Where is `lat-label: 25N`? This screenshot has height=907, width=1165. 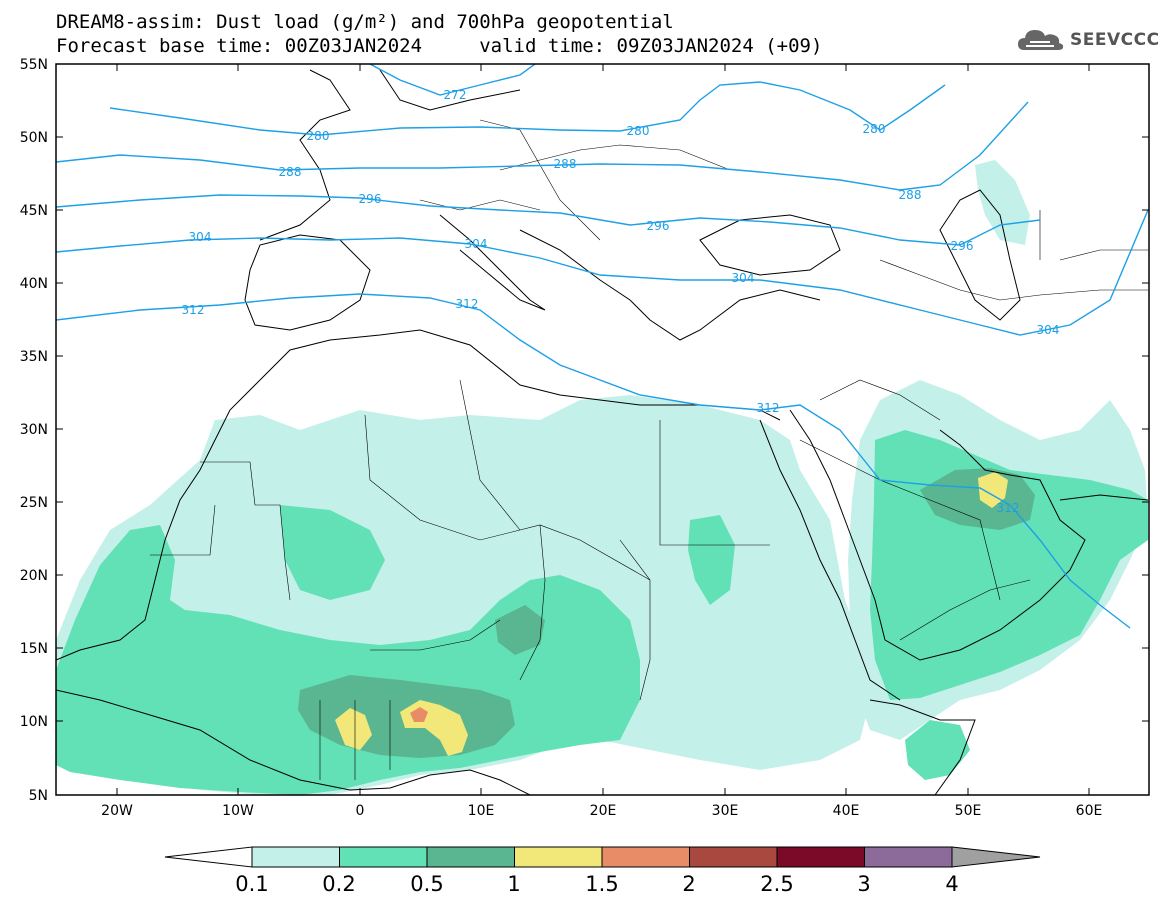 lat-label: 25N is located at coordinates (34, 503).